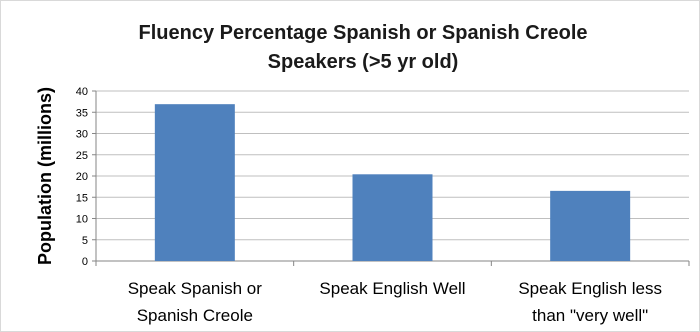 This screenshot has height=332, width=700. Describe the element at coordinates (82, 113) in the screenshot. I see `y-tick-label: 35` at that location.